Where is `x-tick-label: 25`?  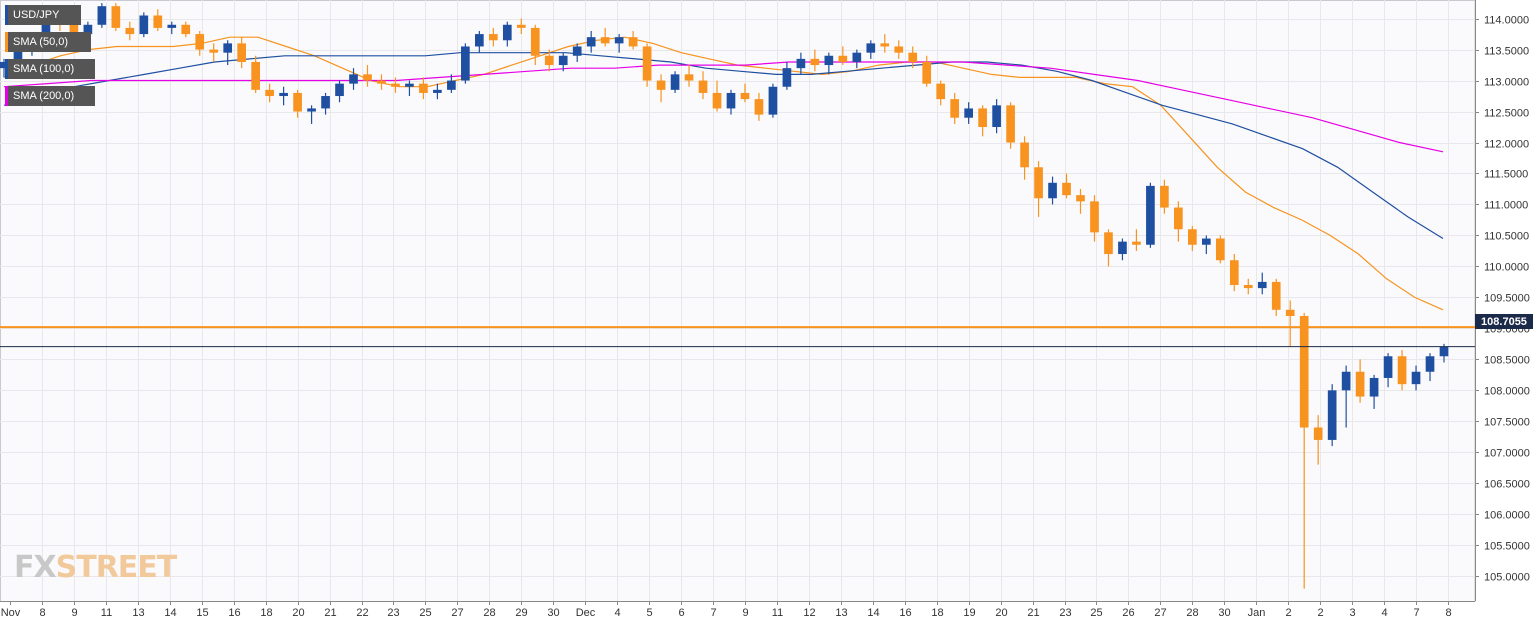 x-tick-label: 25 is located at coordinates (1096, 613).